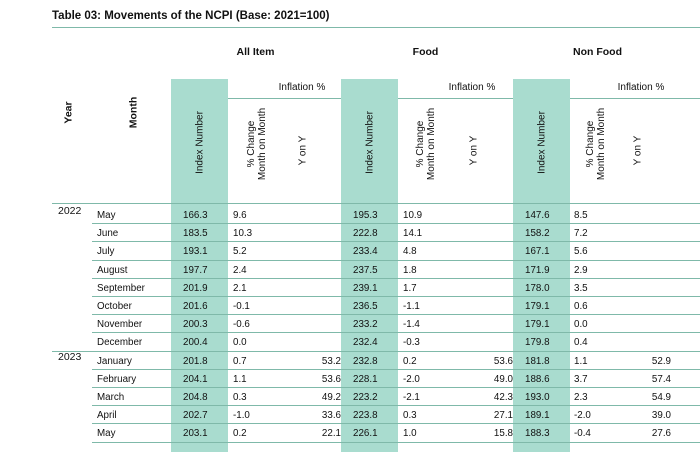  What do you see at coordinates (199, 265) in the screenshot?
I see `band-all-index` at bounding box center [199, 265].